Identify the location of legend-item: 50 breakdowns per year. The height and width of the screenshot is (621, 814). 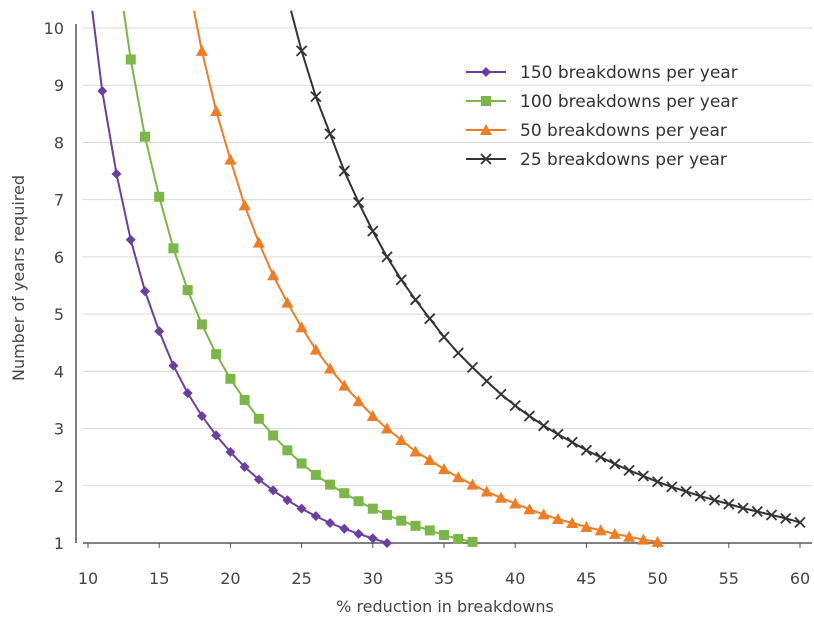
(596, 131).